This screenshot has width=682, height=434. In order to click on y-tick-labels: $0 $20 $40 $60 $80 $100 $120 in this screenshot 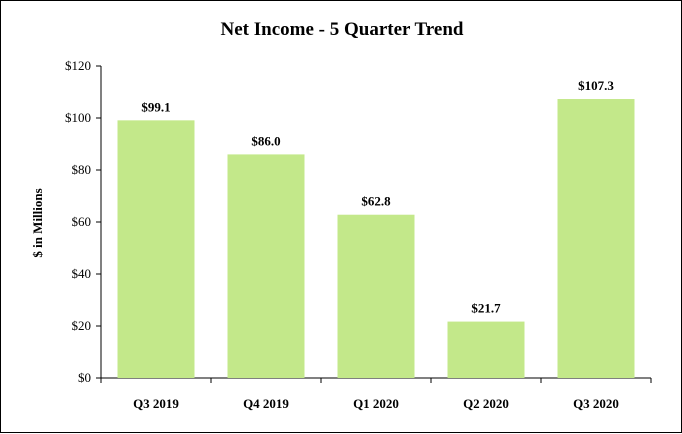, I will do `click(78, 221)`.